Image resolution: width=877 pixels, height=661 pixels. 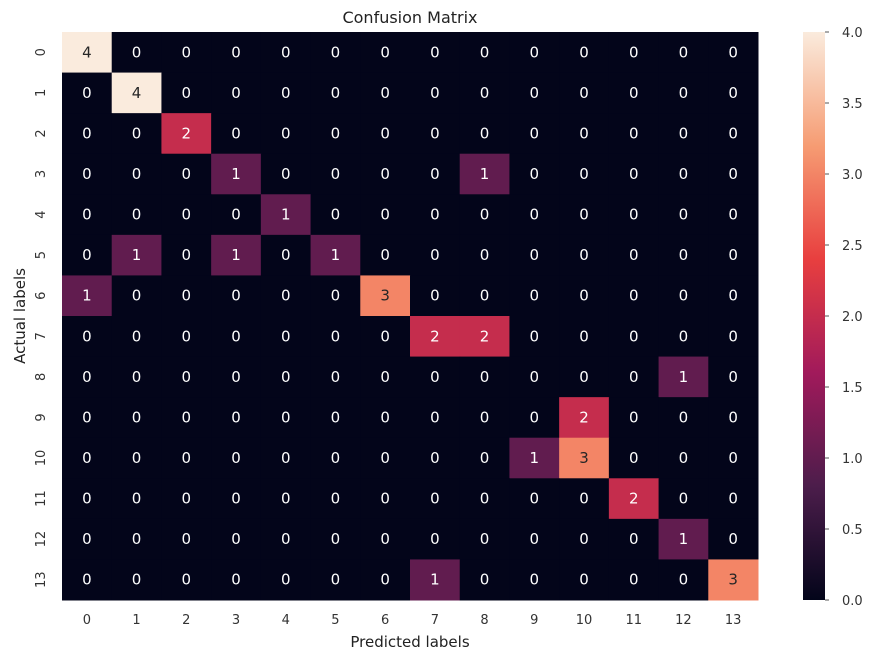 What do you see at coordinates (41, 93) in the screenshot?
I see `y-tick-label: 1` at bounding box center [41, 93].